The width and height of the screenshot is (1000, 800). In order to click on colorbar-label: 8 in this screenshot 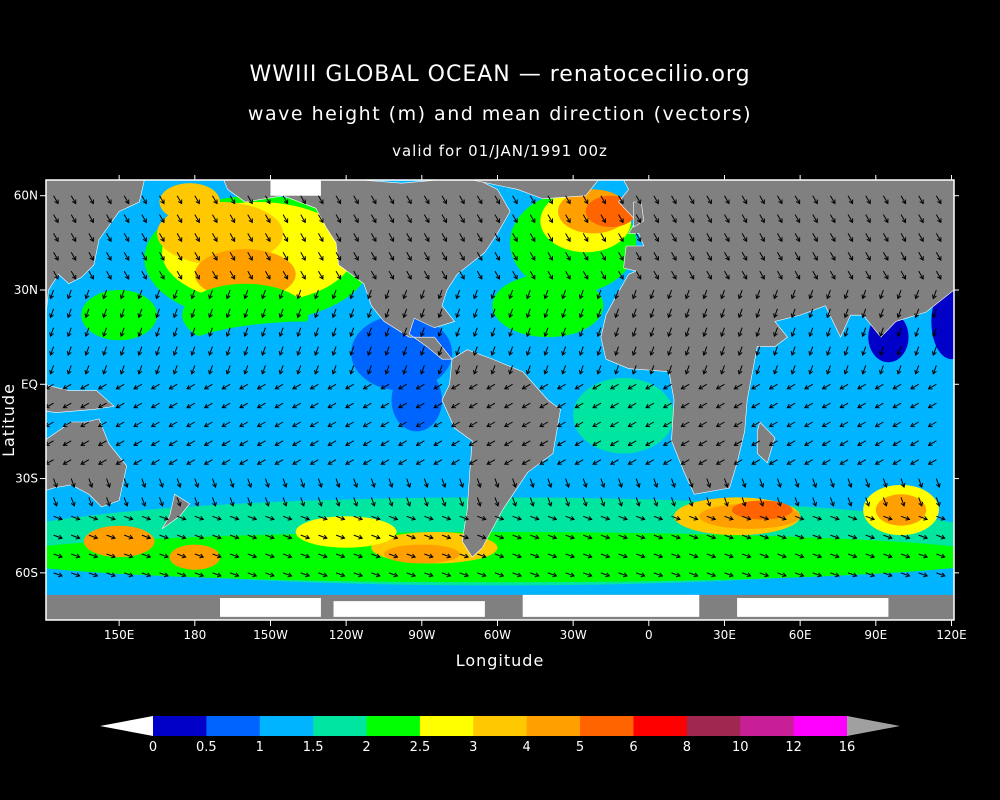, I will do `click(687, 747)`.